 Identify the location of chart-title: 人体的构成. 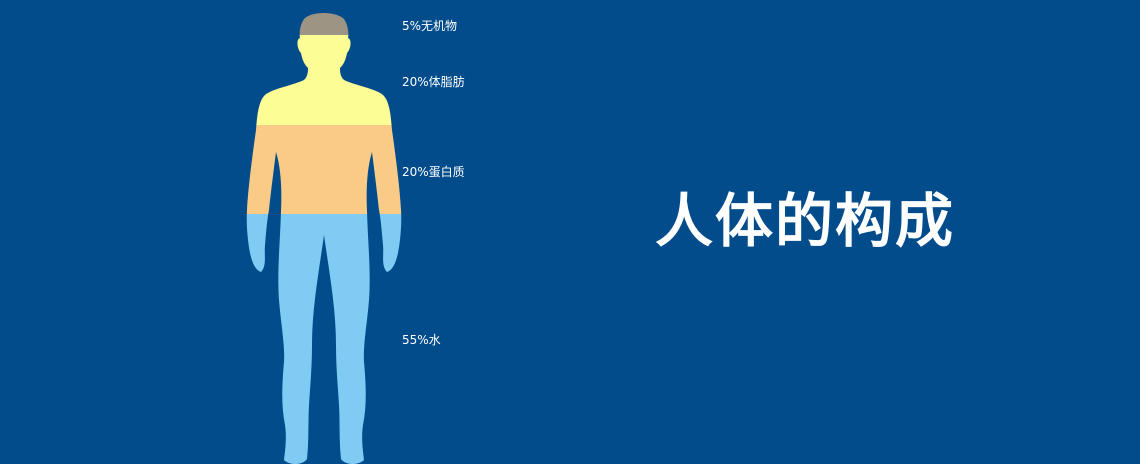
(804, 221).